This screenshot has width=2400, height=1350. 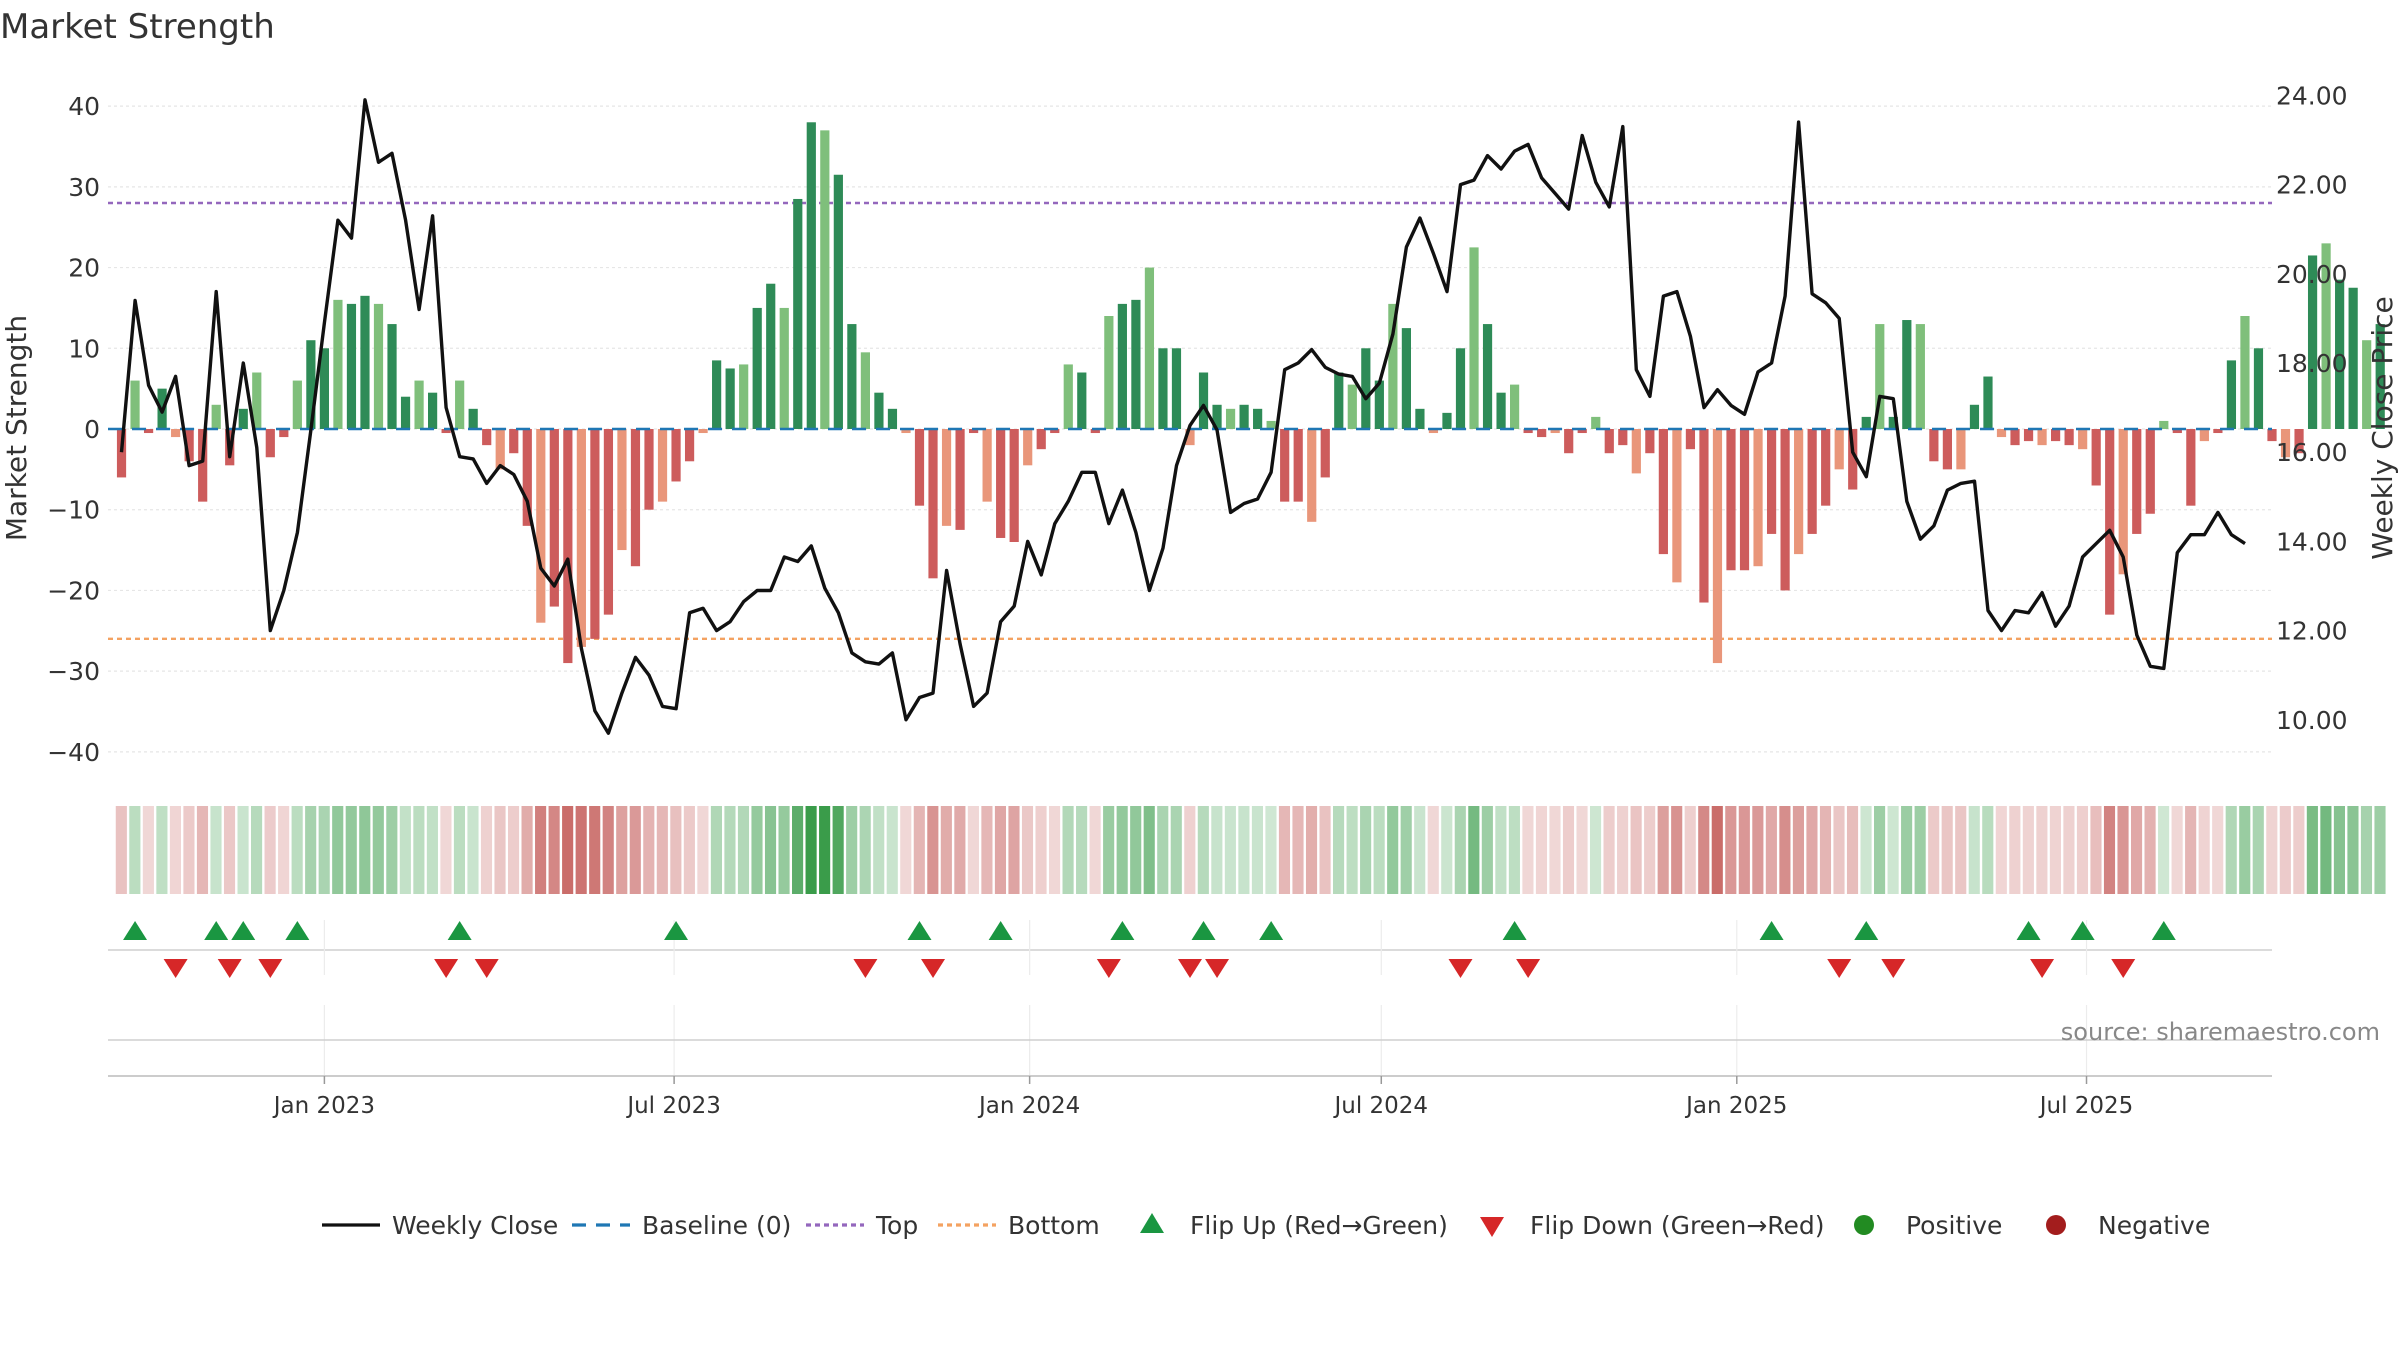 What do you see at coordinates (73, 510) in the screenshot?
I see `left-tick-label: −10` at bounding box center [73, 510].